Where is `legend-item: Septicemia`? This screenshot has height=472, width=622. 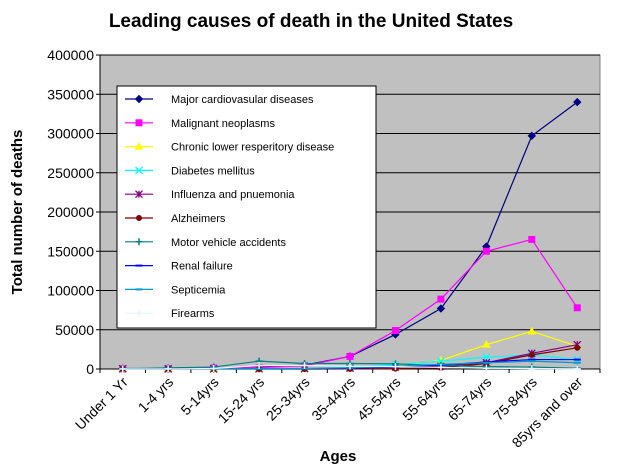 legend-item: Septicemia is located at coordinates (175, 290).